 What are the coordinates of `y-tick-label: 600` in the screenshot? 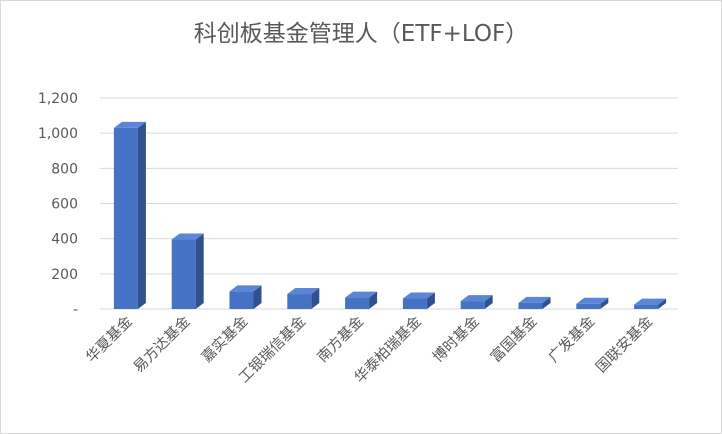 It's located at (64, 205).